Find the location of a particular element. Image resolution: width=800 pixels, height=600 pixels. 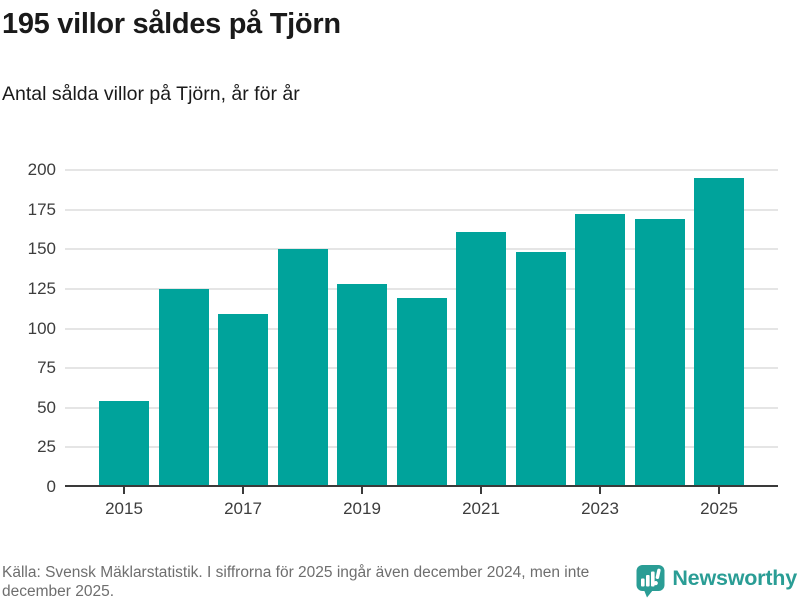

x-tick-label-2021: 2021 is located at coordinates (481, 508).